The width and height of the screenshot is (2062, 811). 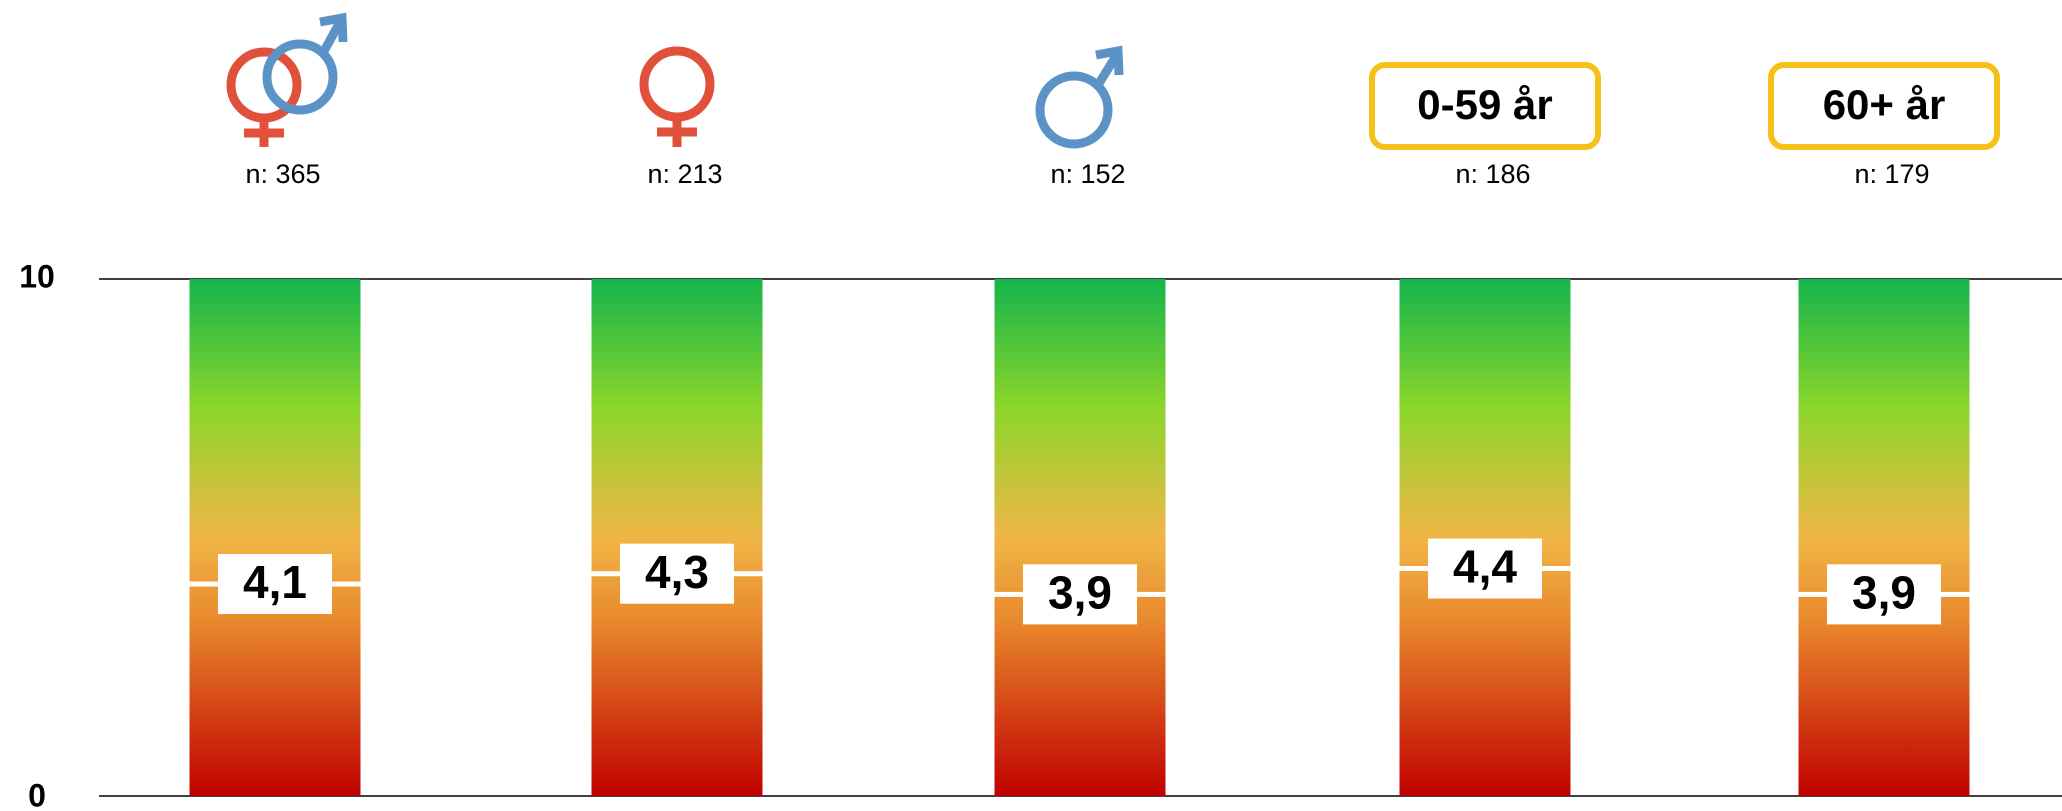 What do you see at coordinates (1079, 97) in the screenshot?
I see `icon-male` at bounding box center [1079, 97].